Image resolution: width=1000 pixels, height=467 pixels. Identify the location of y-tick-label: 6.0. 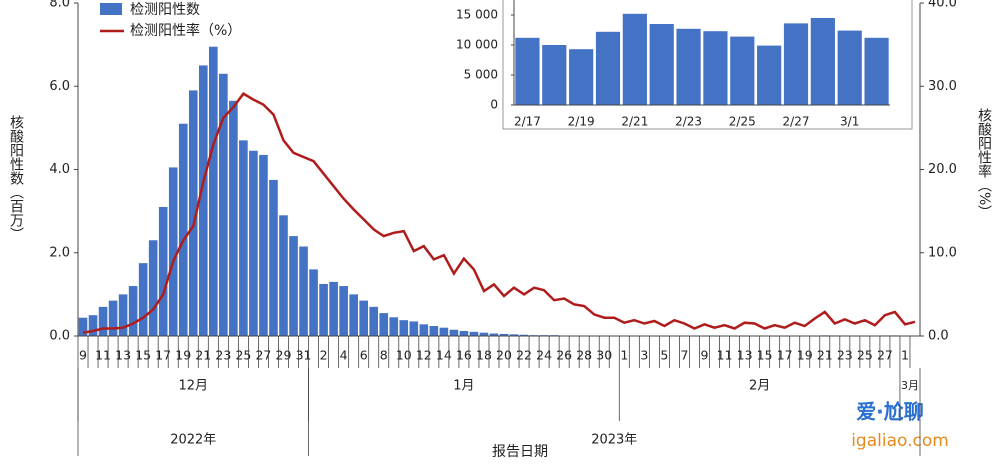
(59, 86).